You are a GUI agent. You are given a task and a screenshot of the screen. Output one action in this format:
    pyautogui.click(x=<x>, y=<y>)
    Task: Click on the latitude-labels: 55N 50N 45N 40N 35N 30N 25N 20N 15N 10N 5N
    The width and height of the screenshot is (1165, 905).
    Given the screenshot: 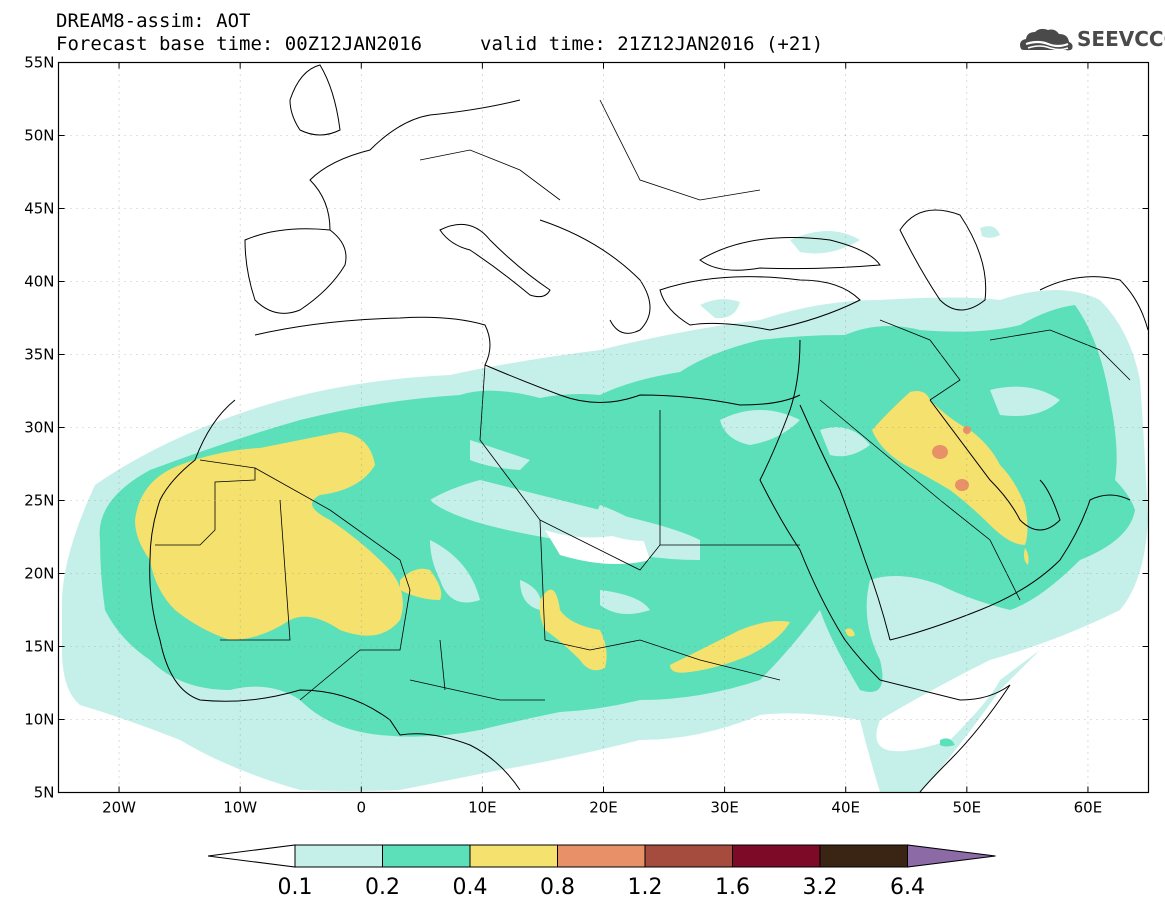 What is the action you would take?
    pyautogui.click(x=39, y=428)
    